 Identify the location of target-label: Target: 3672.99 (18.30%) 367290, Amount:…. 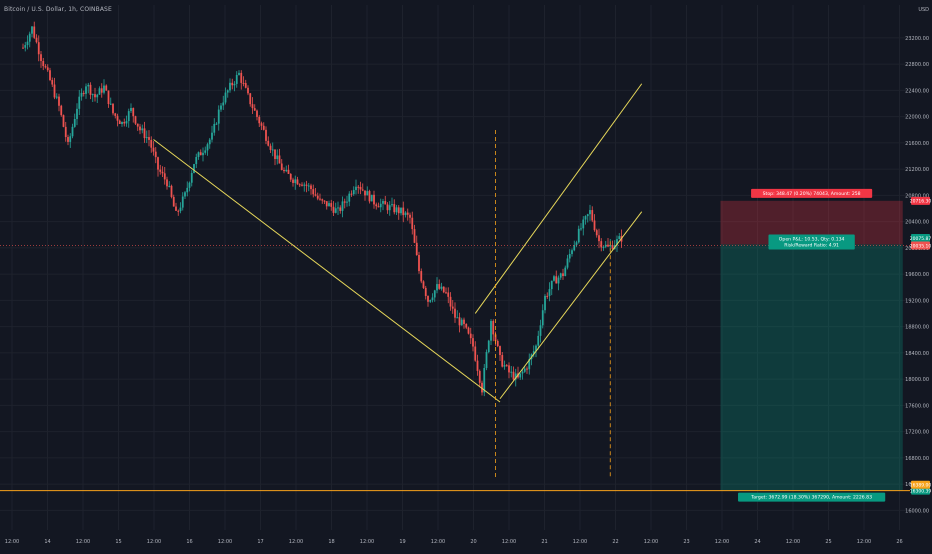
(812, 497).